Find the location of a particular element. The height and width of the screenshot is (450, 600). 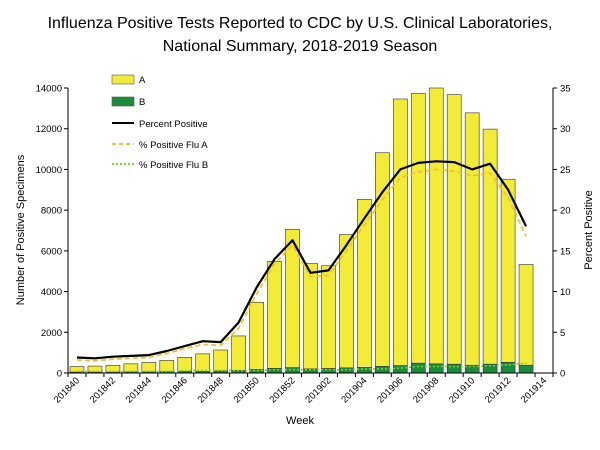

legend-label-b: B is located at coordinates (142, 102).